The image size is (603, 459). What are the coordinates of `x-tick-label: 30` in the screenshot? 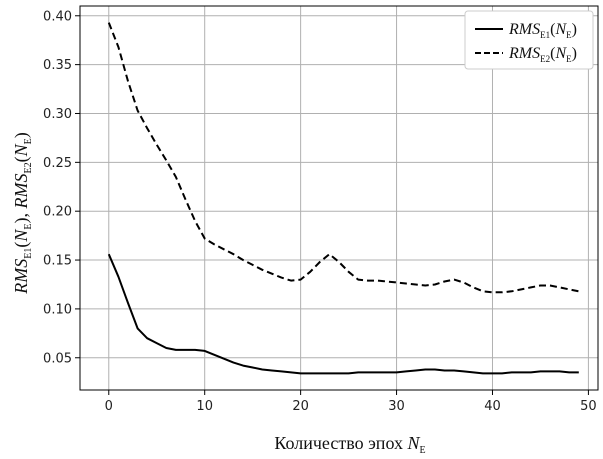 It's located at (396, 406).